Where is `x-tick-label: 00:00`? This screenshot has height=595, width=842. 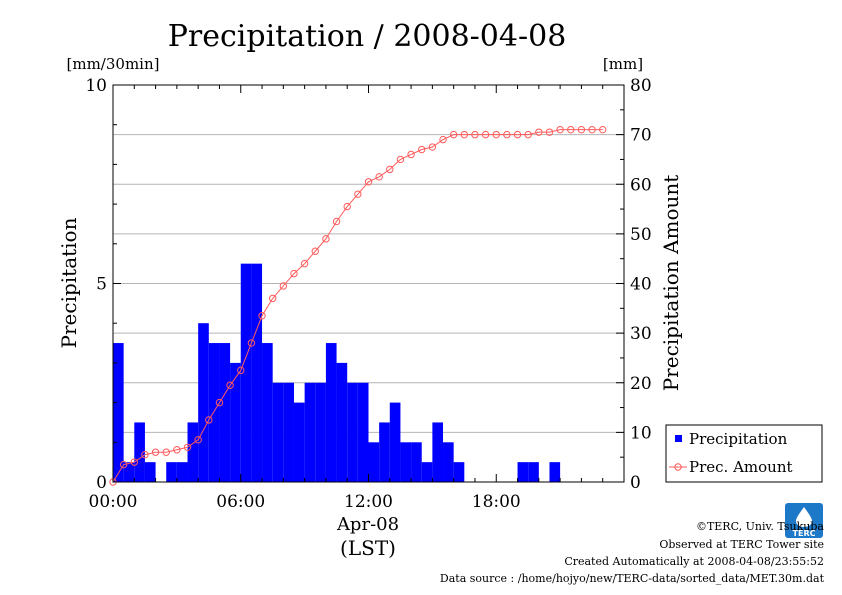 x-tick-label: 00:00 is located at coordinates (113, 502).